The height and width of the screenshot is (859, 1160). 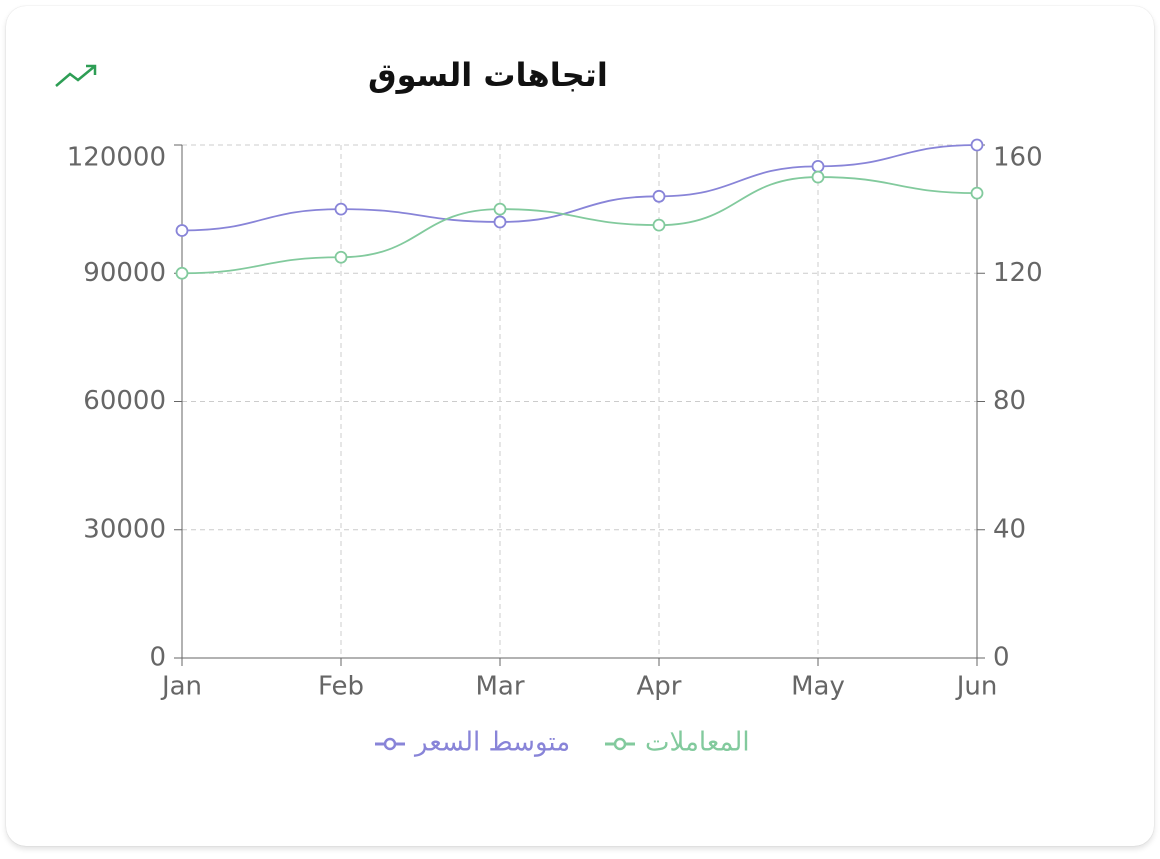 What do you see at coordinates (1009, 401) in the screenshot?
I see `y2-tick-label: 80` at bounding box center [1009, 401].